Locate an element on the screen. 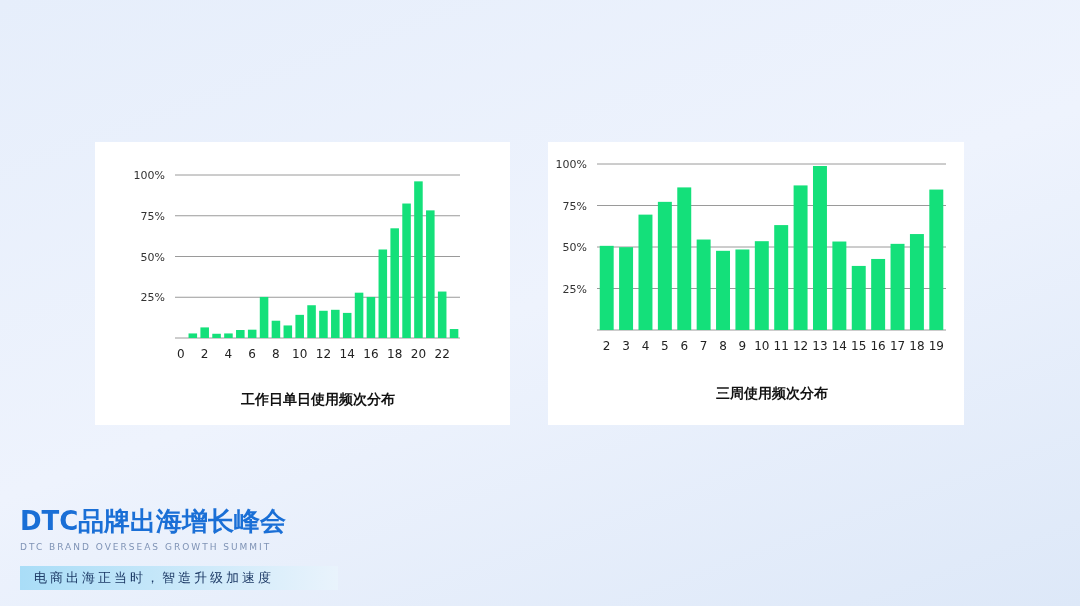 The width and height of the screenshot is (1080, 606). x-tick-label: 19 is located at coordinates (936, 346).